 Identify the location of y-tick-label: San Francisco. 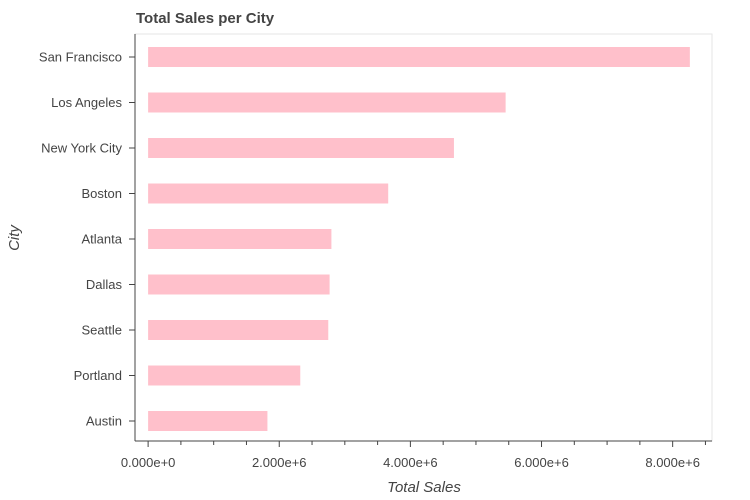
(80, 57).